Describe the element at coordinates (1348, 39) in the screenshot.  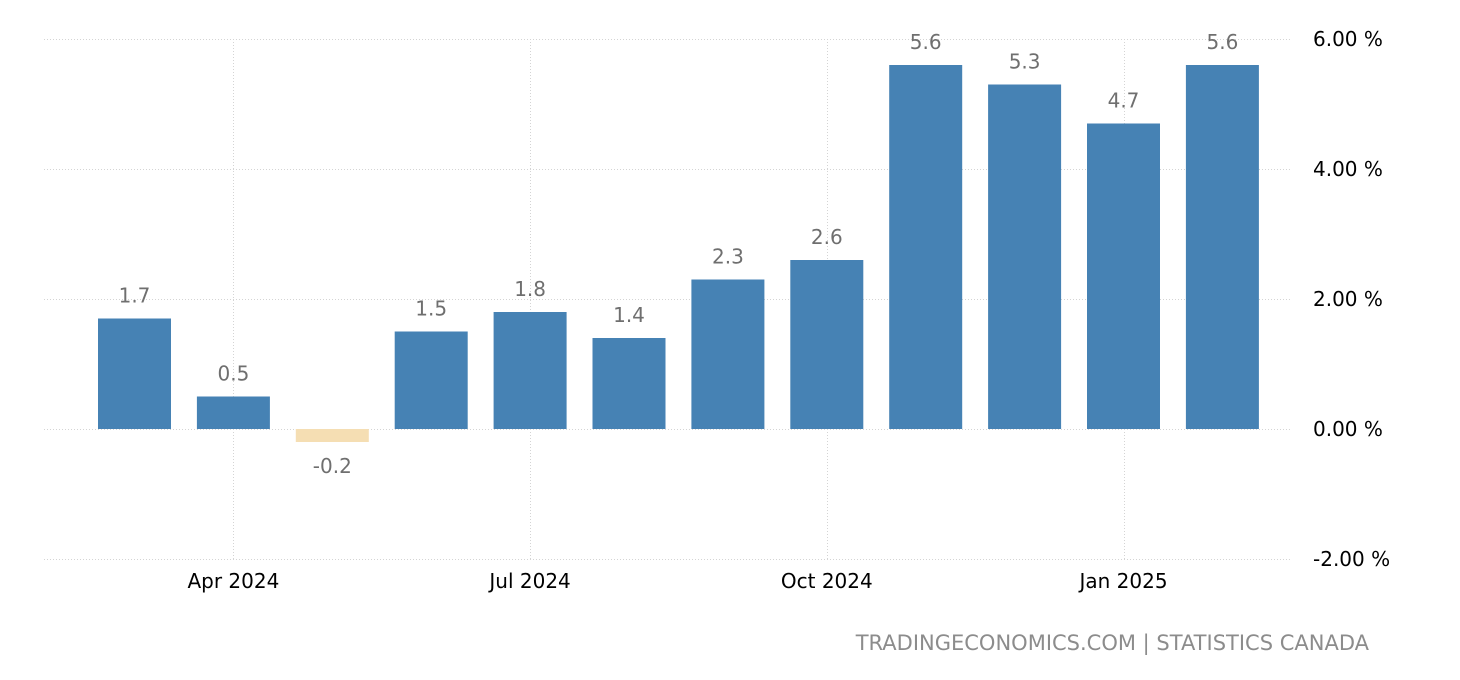
I see `y-tick-label: 6.00 %` at that location.